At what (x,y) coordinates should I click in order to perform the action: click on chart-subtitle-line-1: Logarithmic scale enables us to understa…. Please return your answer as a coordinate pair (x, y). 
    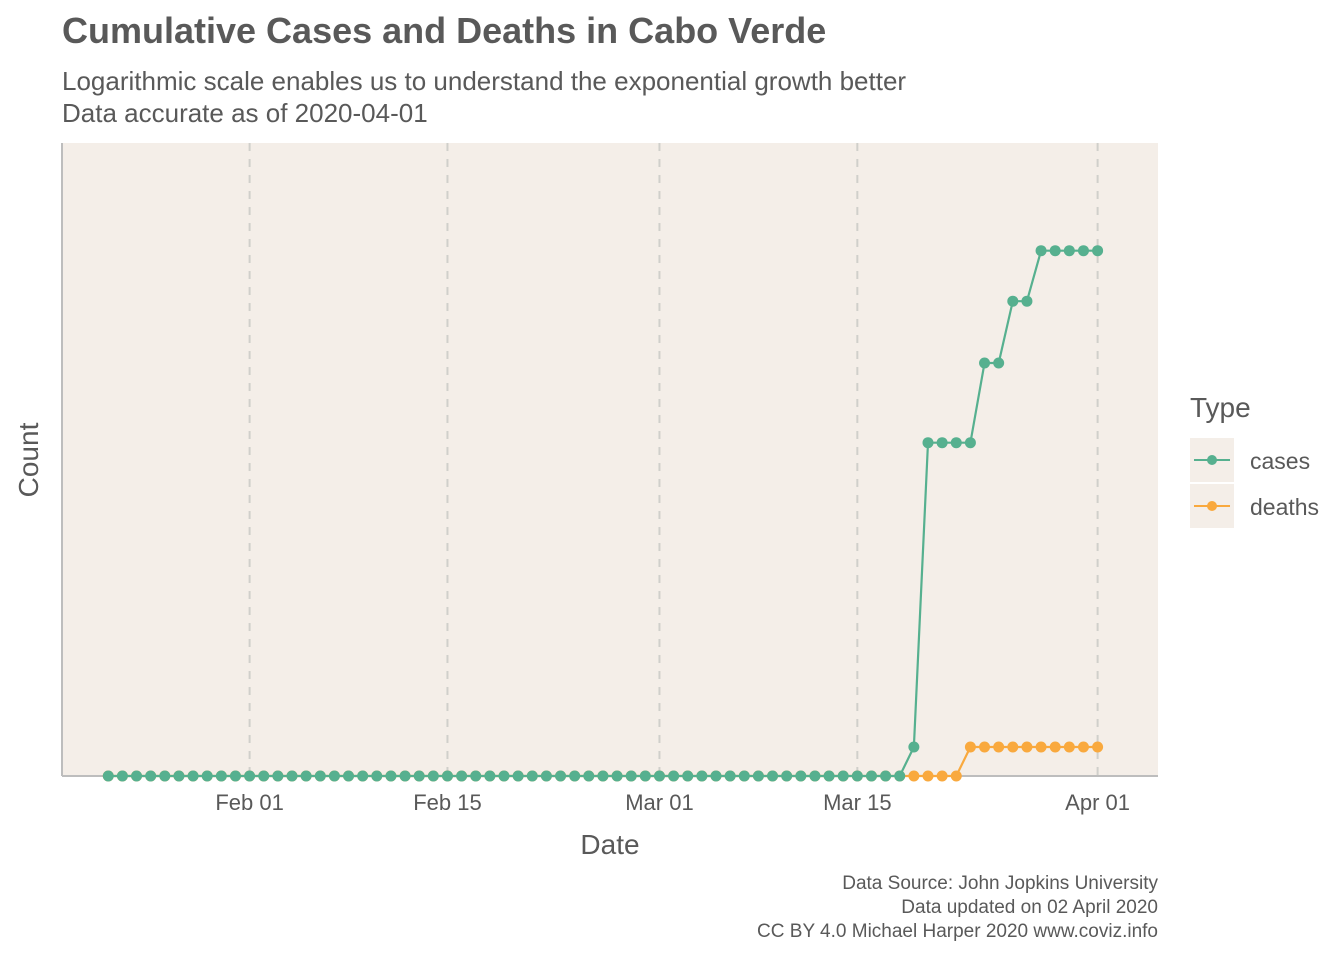
    Looking at the image, I should click on (484, 81).